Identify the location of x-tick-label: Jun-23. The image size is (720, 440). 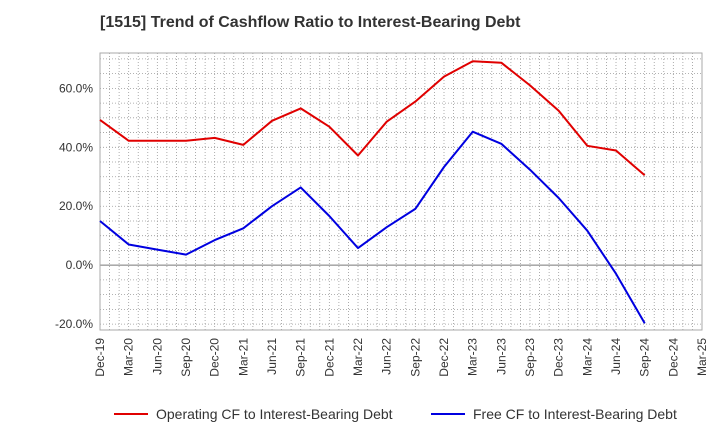
(501, 356).